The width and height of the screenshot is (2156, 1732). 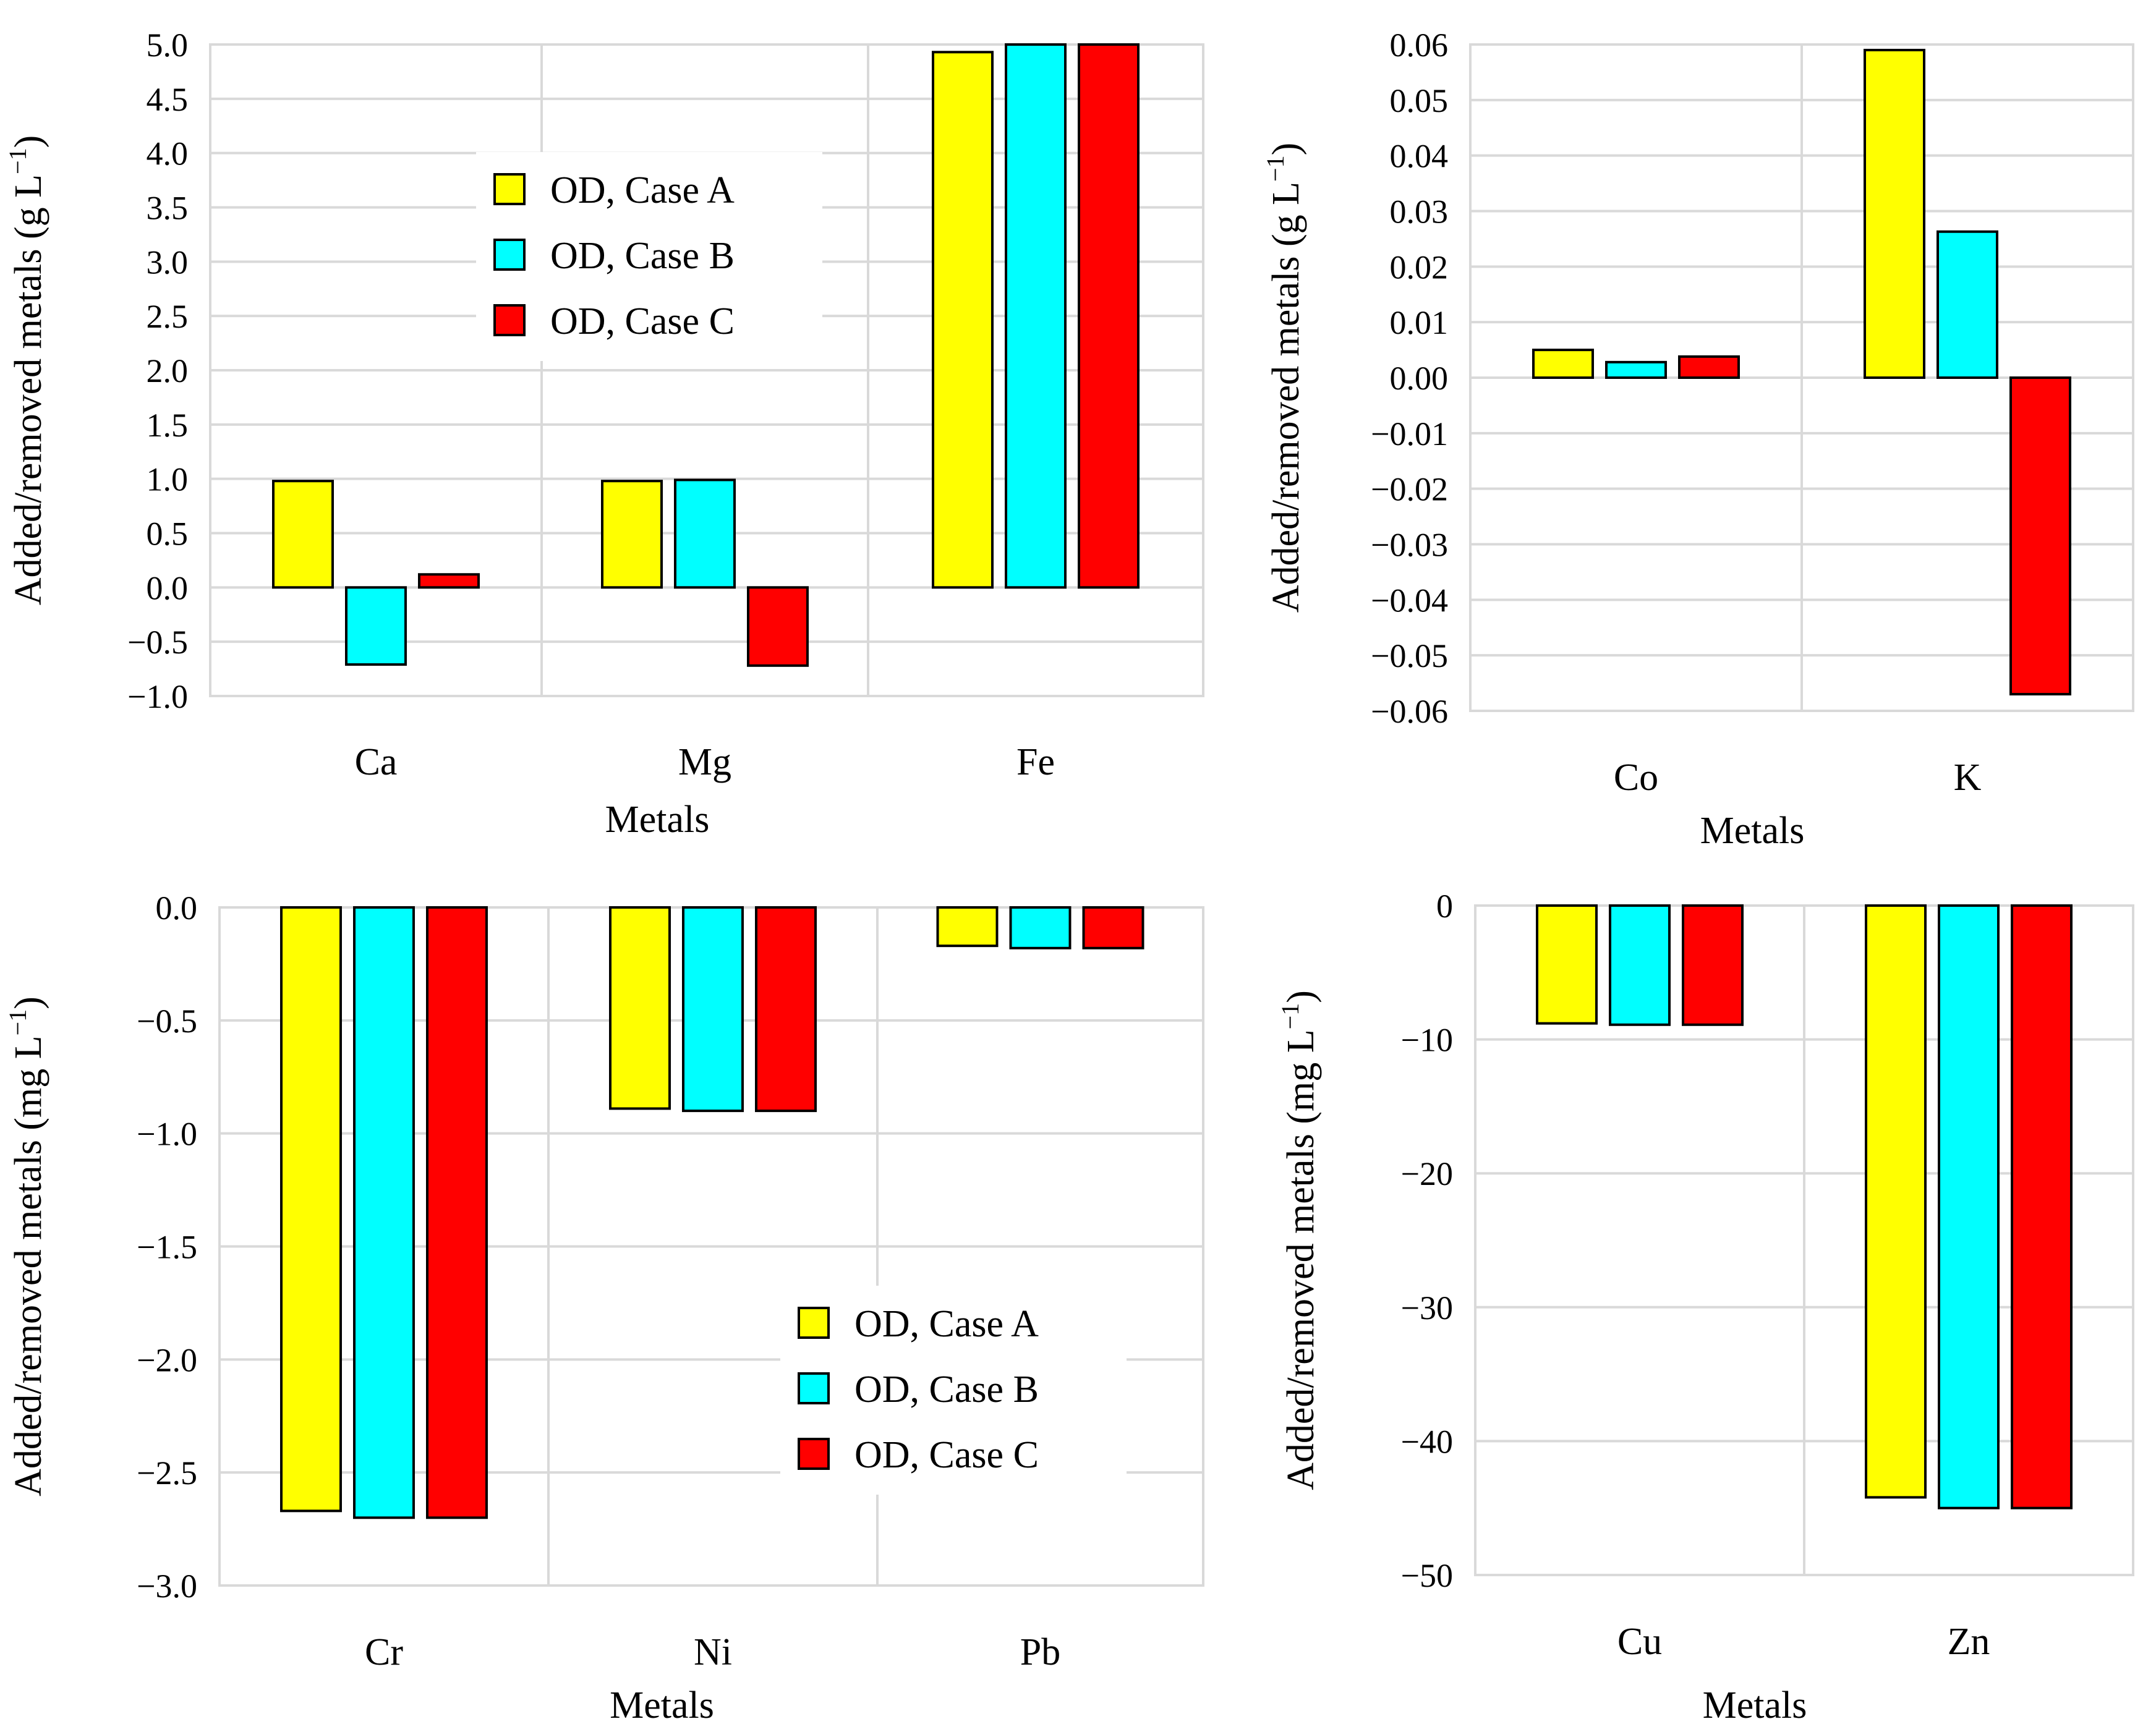 What do you see at coordinates (1636, 370) in the screenshot?
I see `bar-co-case-b` at bounding box center [1636, 370].